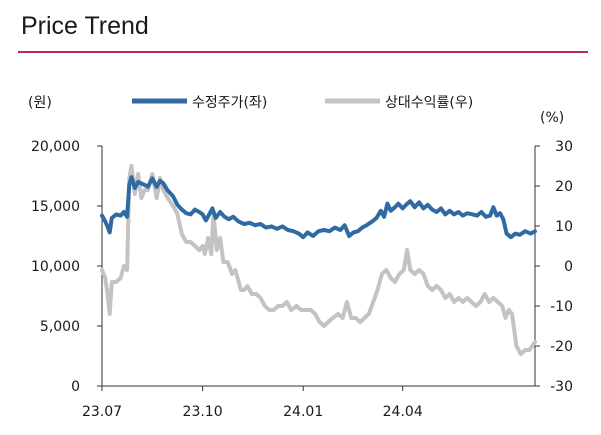 The height and width of the screenshot is (435, 601). Describe the element at coordinates (303, 52) in the screenshot. I see `title-divider` at that location.